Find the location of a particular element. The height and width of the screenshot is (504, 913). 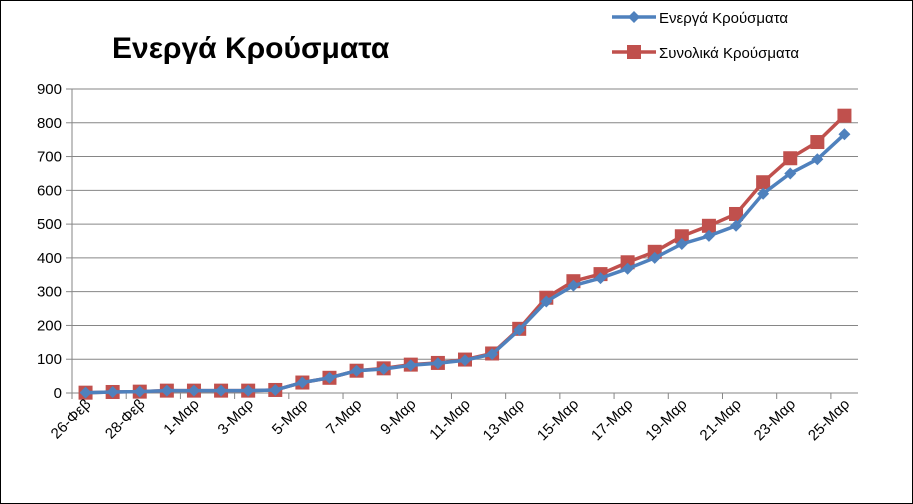

x-tick-label: 11-Μαρ is located at coordinates (450, 420).